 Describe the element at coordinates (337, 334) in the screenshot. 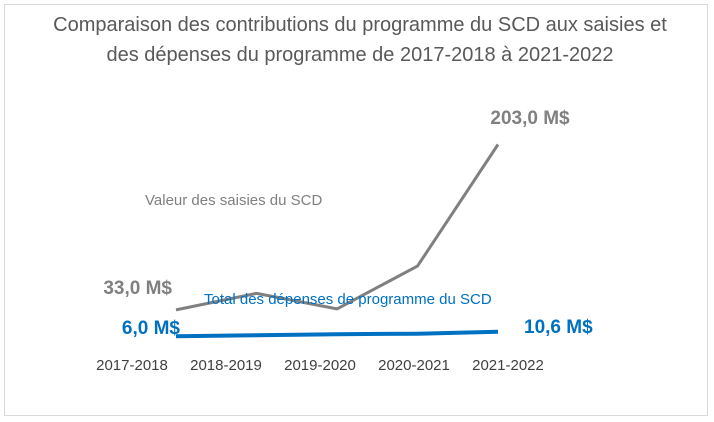

I see `series-line-depenses` at that location.